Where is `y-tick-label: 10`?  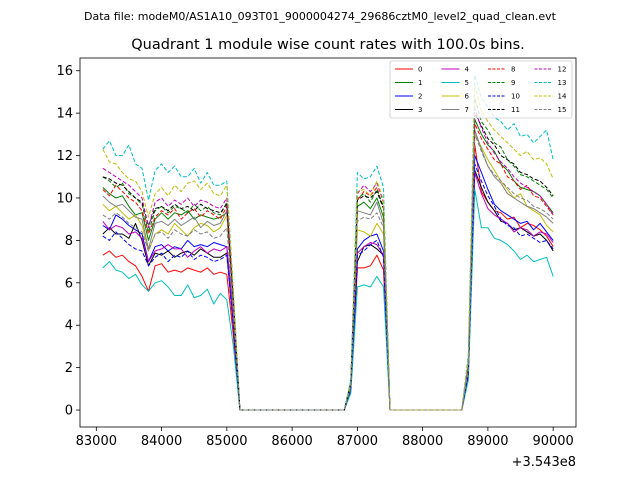
y-tick-label: 10 is located at coordinates (64, 198).